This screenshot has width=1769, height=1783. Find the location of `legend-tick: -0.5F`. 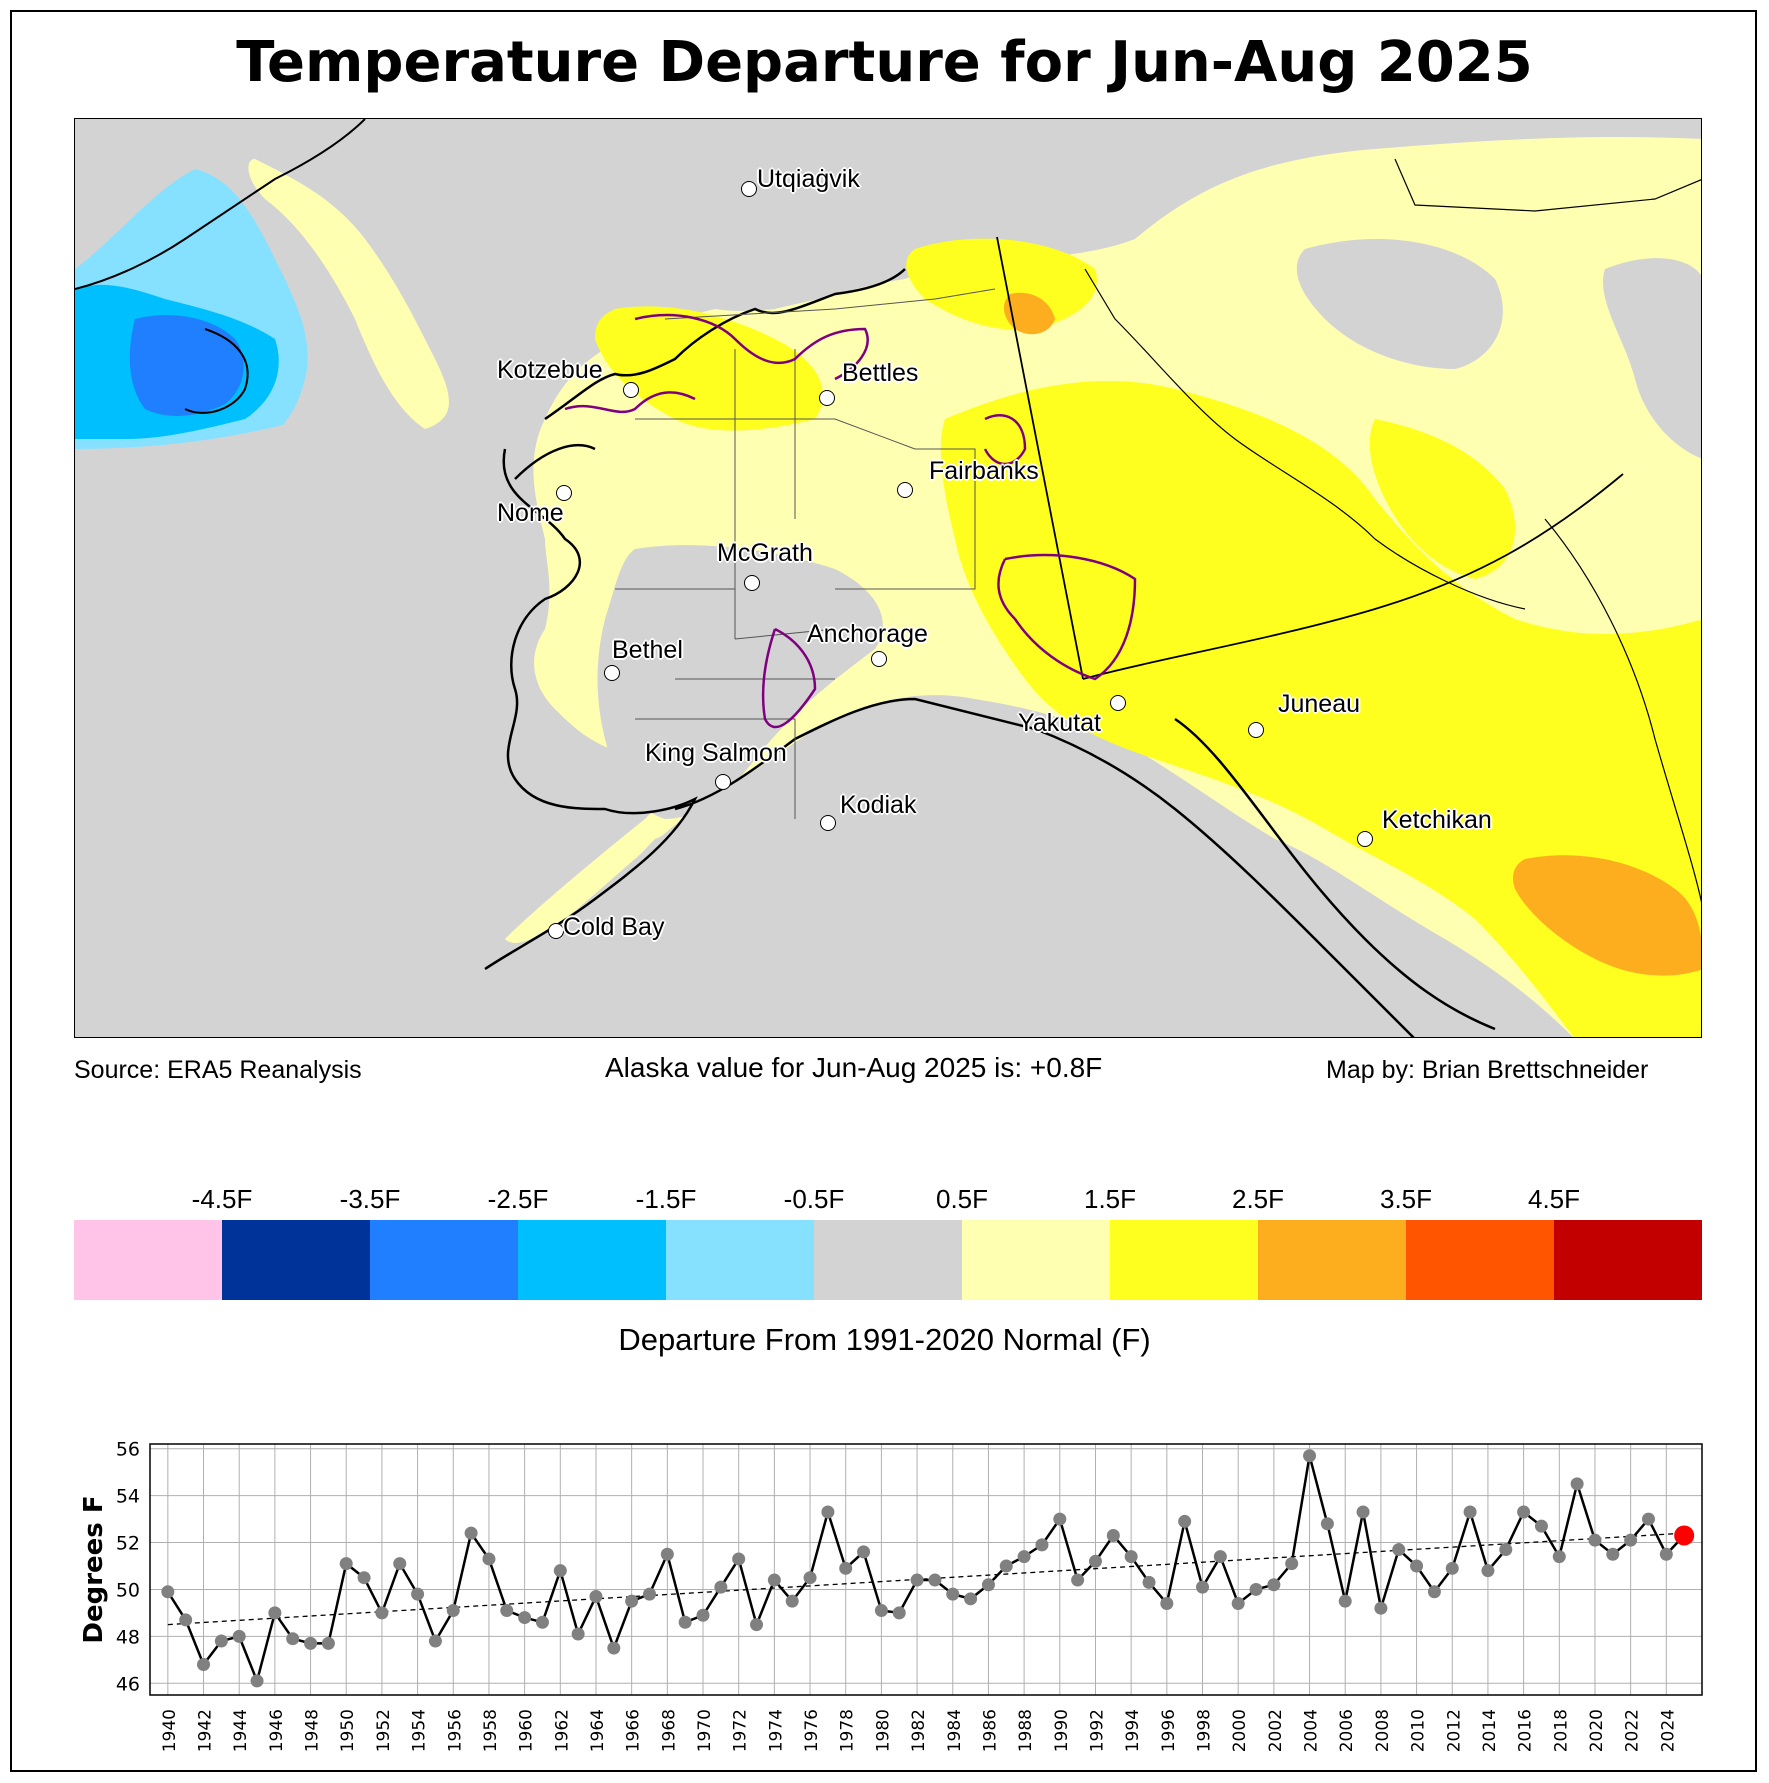

legend-tick: -0.5F is located at coordinates (814, 1199).